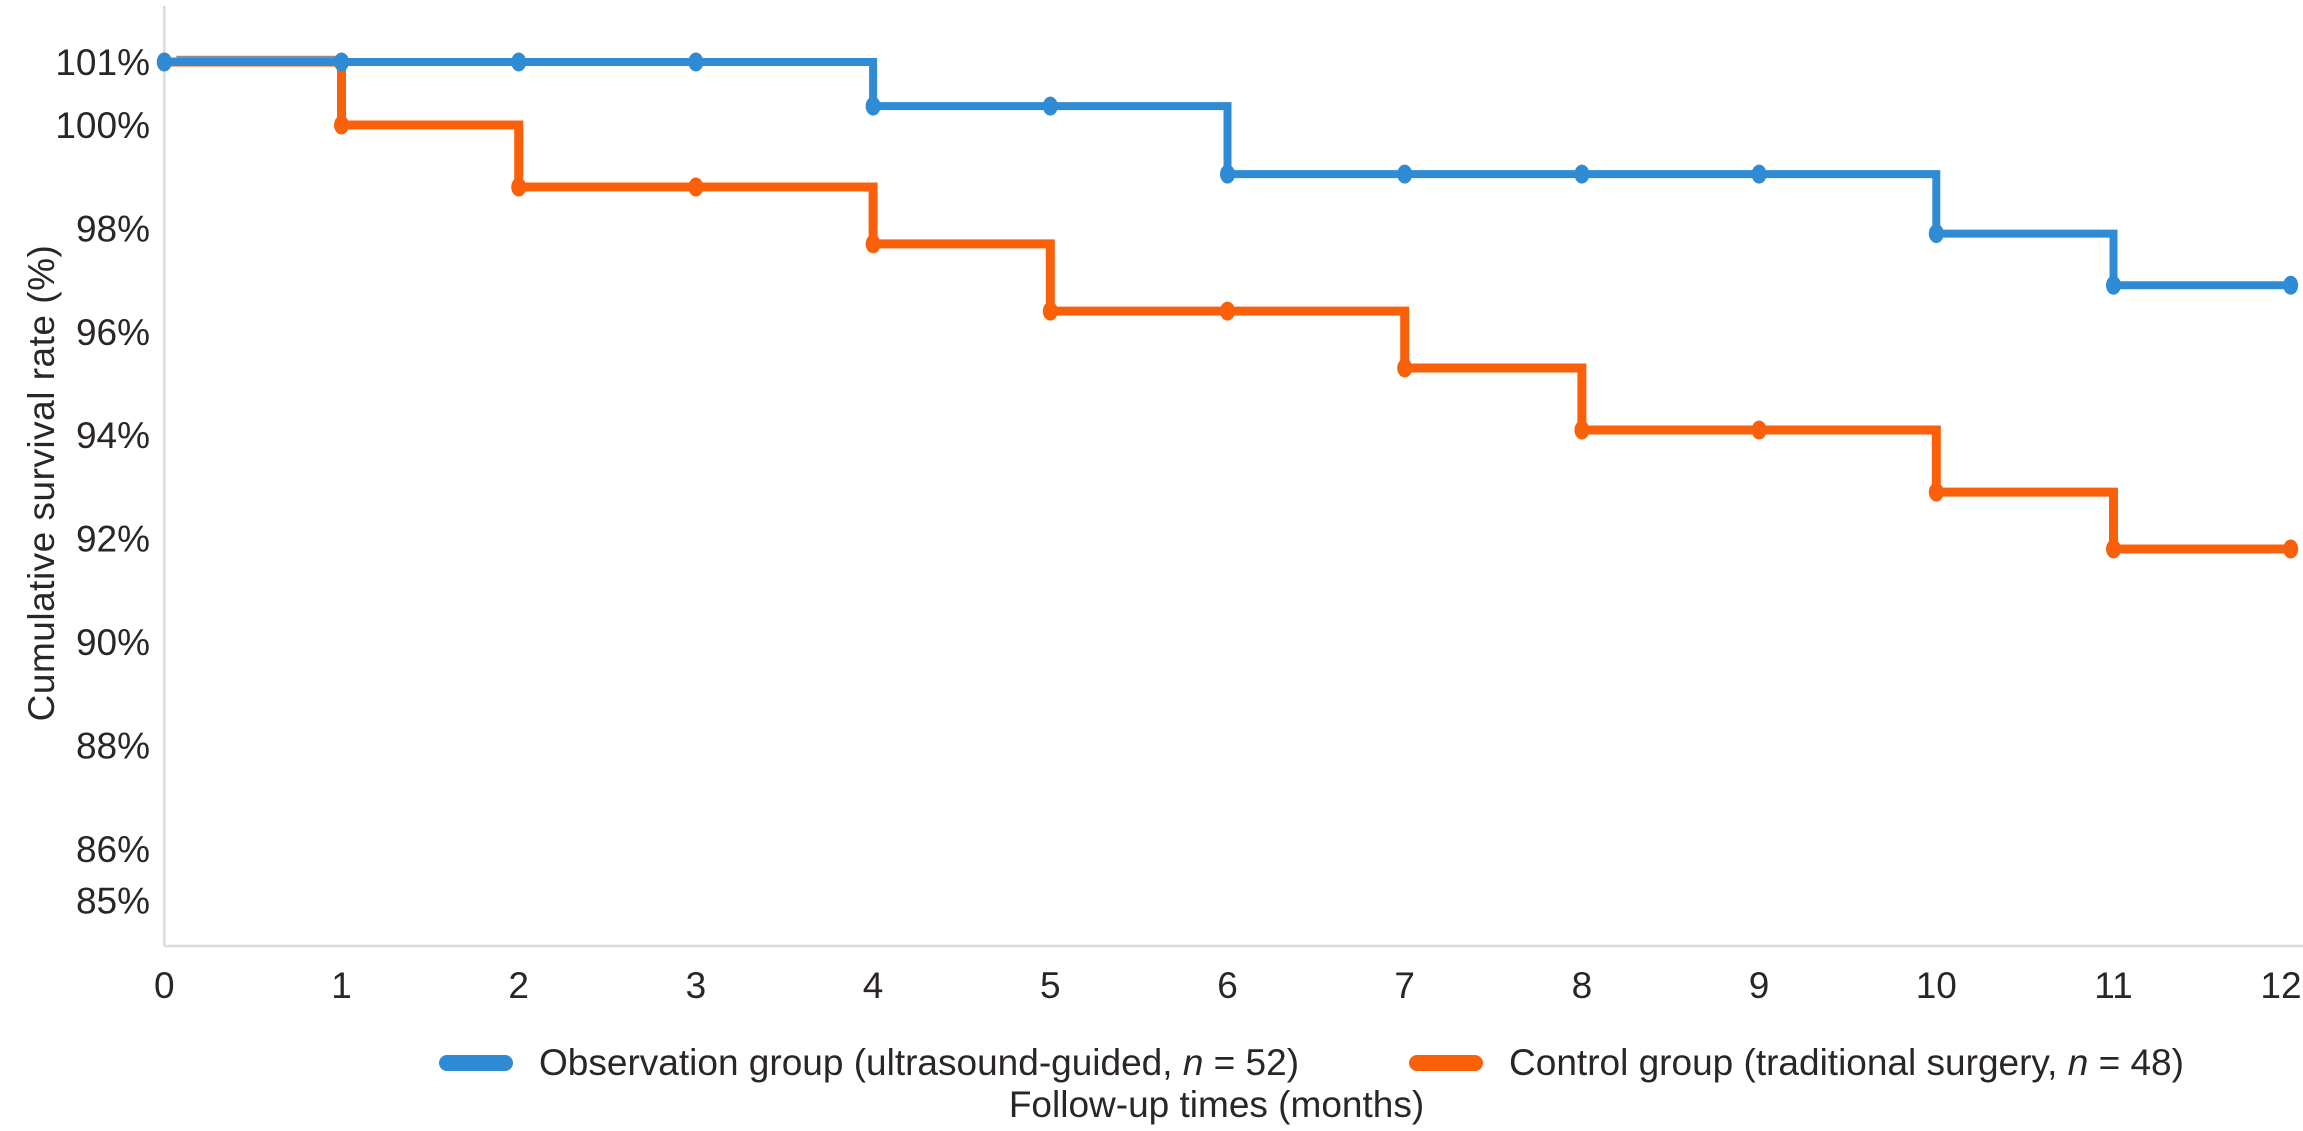 This screenshot has height=1131, width=2303. Describe the element at coordinates (102, 125) in the screenshot. I see `y-tick-label: 100%` at that location.